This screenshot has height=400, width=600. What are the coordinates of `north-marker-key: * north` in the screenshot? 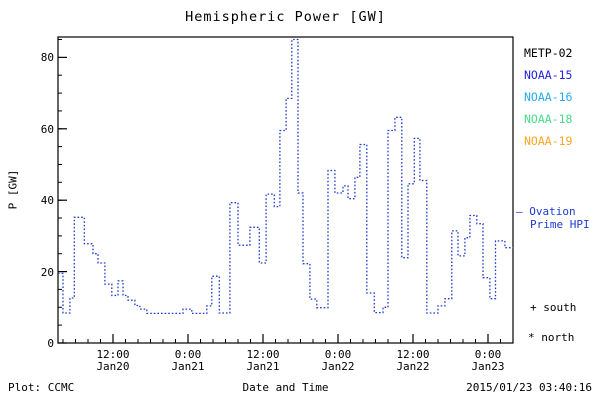 It's located at (551, 337).